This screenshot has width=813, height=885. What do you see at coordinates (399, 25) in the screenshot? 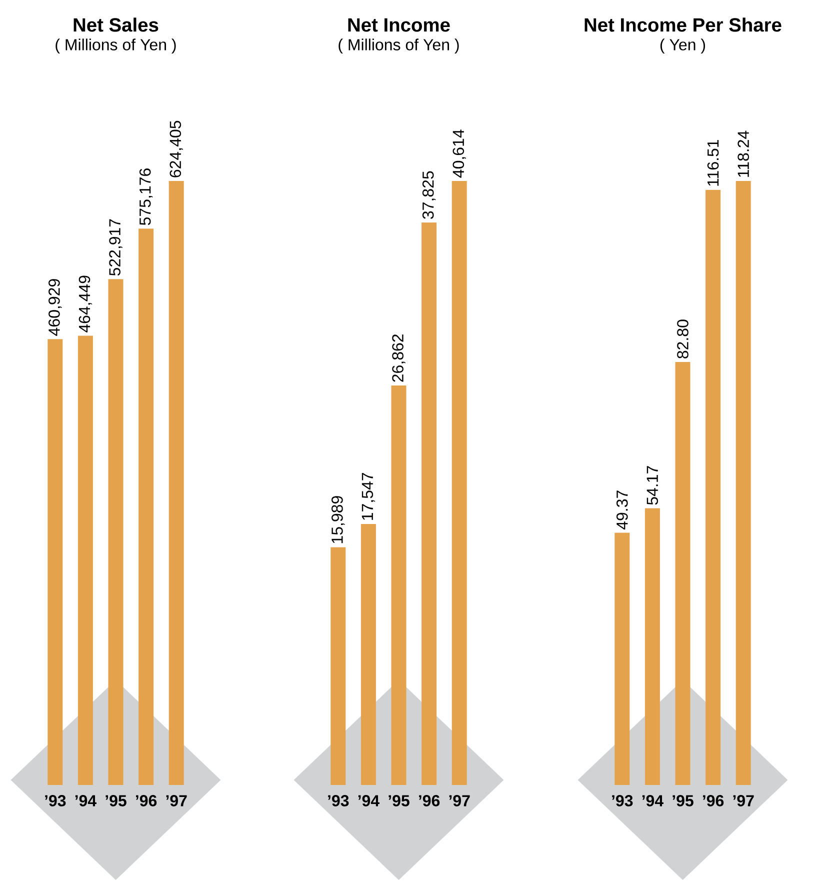
I see `chart-title: Net Income` at bounding box center [399, 25].